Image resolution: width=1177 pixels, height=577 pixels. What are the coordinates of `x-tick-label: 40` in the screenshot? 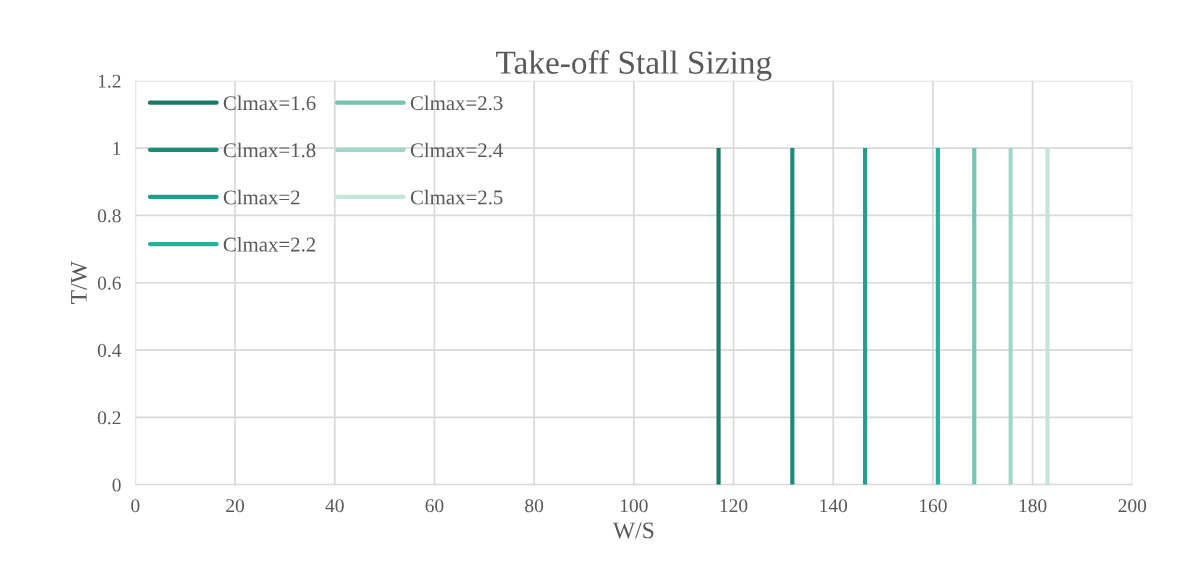 It's located at (334, 506).